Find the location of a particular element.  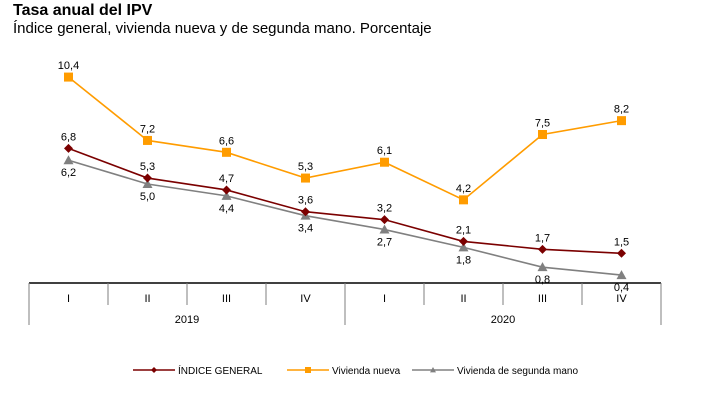

data-label: 3,6 is located at coordinates (305, 201).